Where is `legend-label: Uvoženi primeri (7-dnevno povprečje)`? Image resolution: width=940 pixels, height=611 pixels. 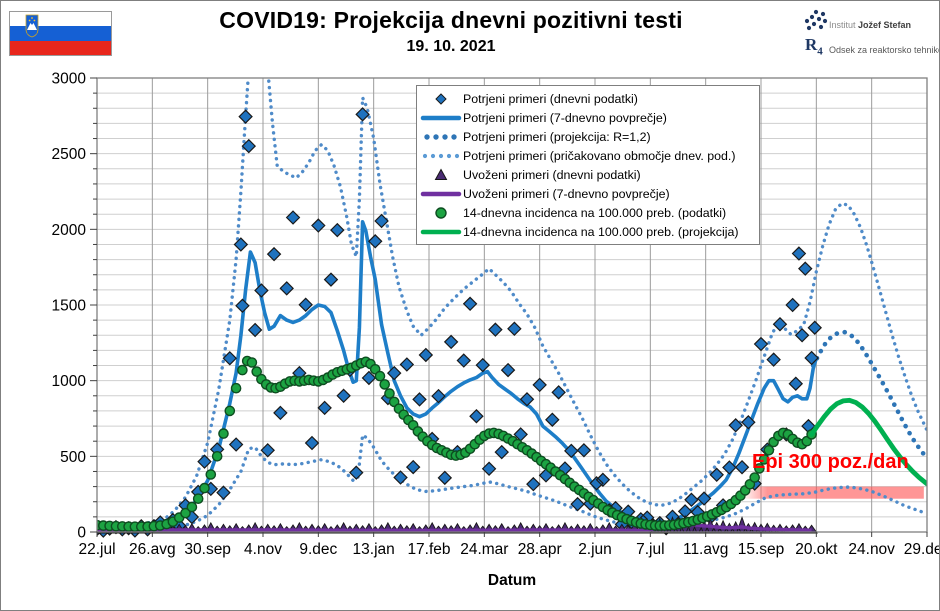 legend-label: Uvoženi primeri (7-dnevno povprečje) is located at coordinates (566, 193).